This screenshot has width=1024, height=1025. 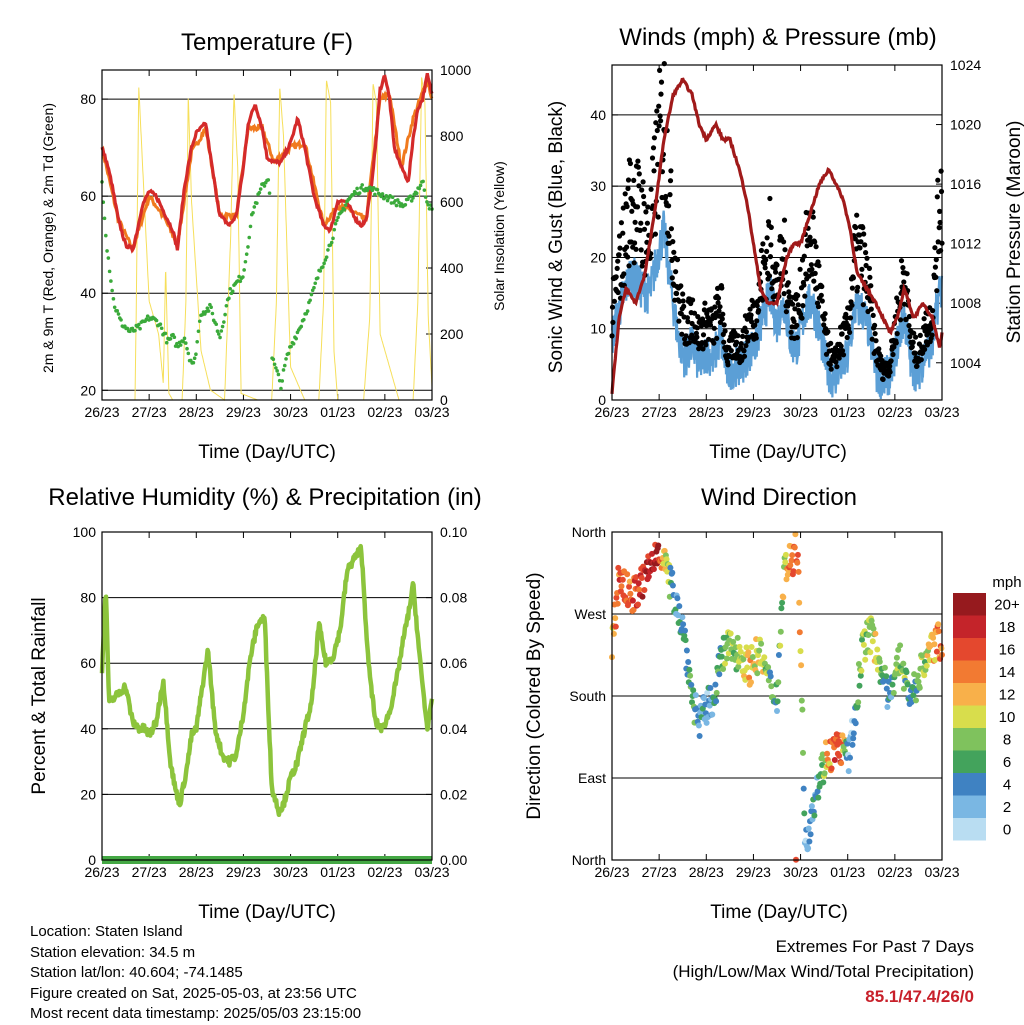 I want to click on y-right-tick-label: 1020, so click(x=965, y=125).